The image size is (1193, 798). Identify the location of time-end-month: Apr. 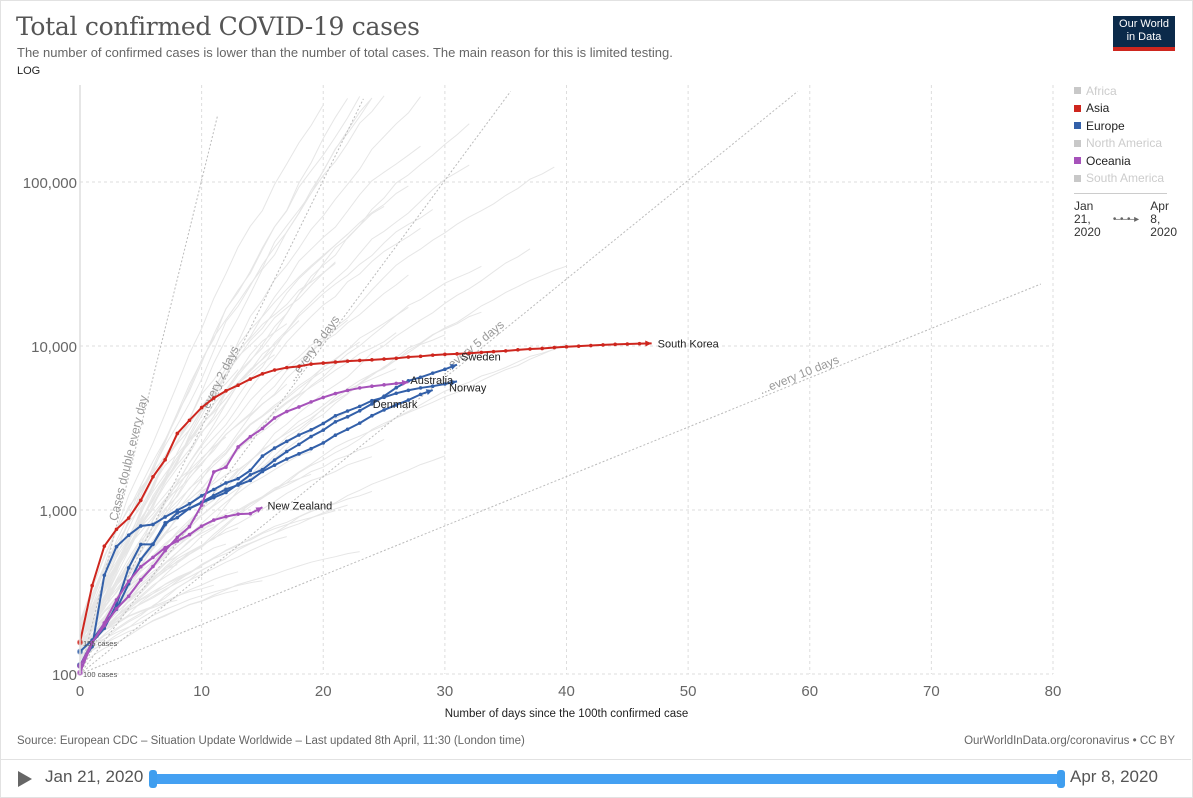
(1159, 206).